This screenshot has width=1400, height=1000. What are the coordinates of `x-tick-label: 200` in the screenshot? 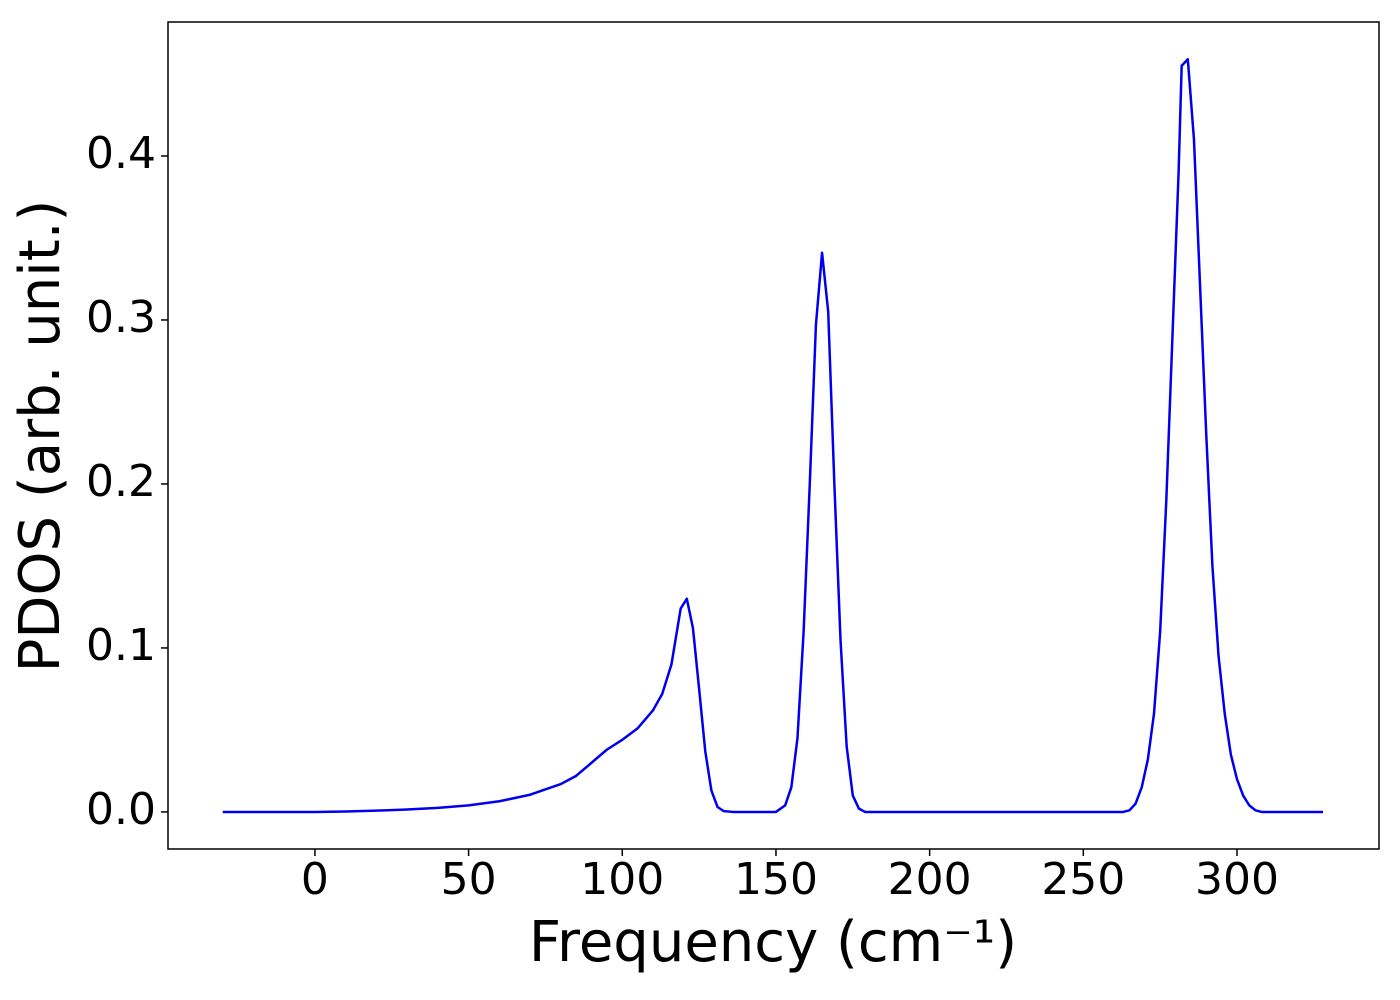 It's located at (930, 879).